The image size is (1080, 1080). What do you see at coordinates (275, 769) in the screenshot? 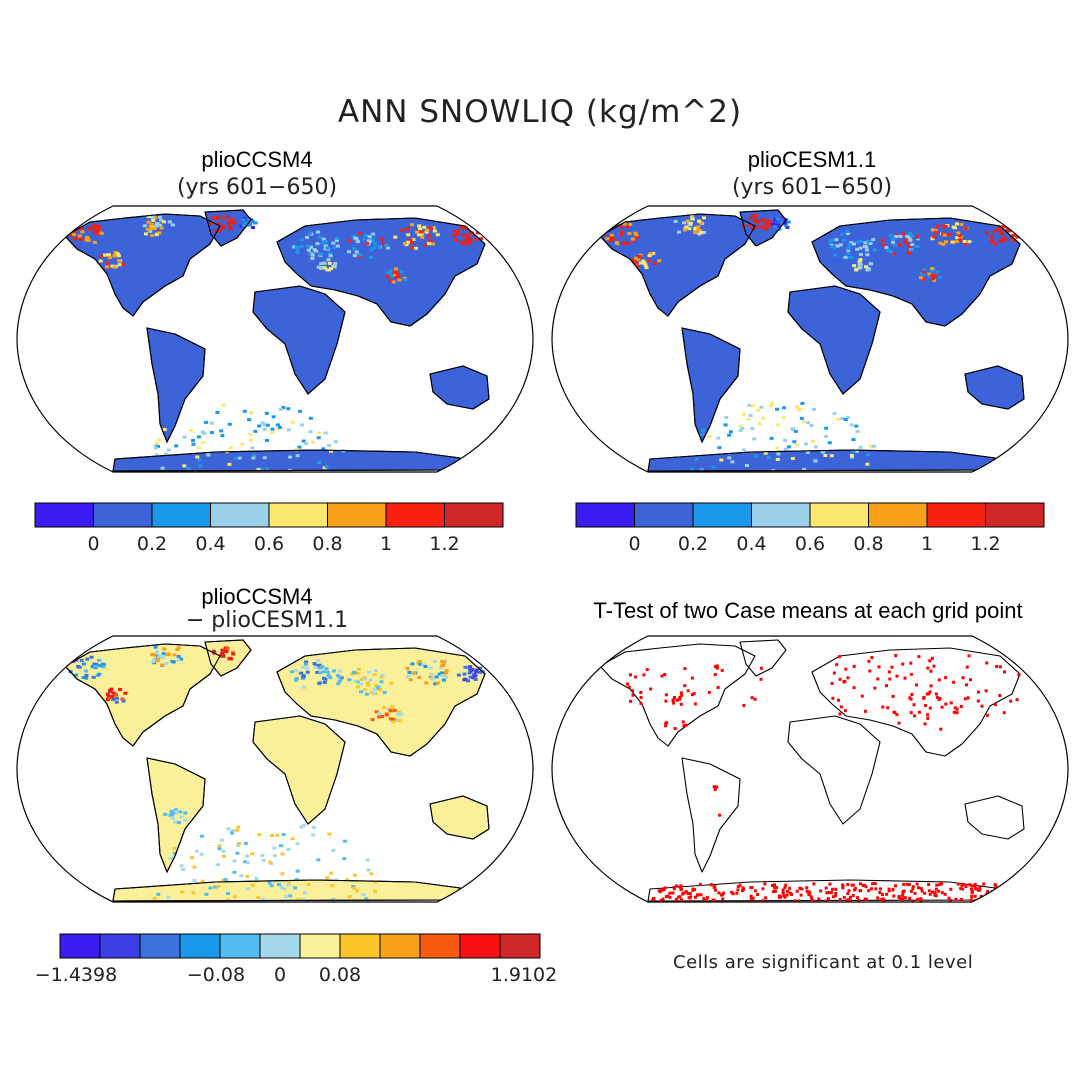
I see `map-panel-c` at bounding box center [275, 769].